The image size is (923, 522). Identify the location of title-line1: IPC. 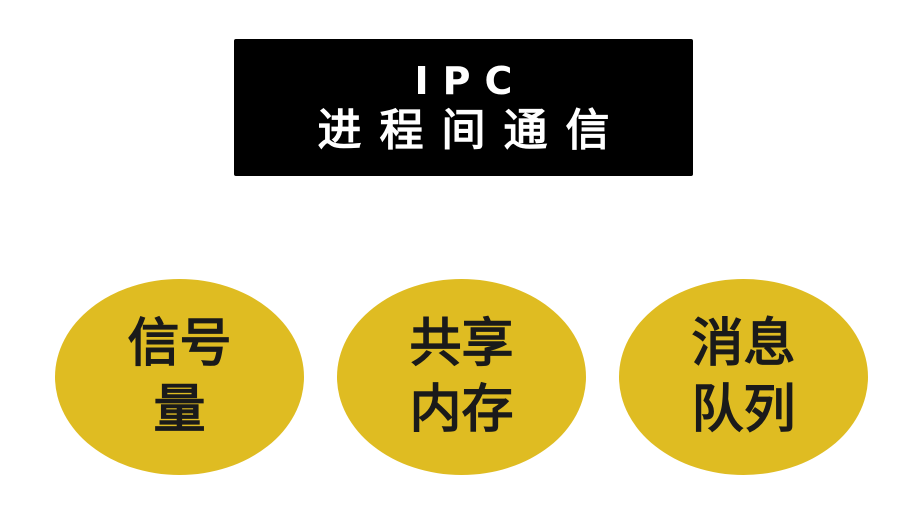
(470, 80).